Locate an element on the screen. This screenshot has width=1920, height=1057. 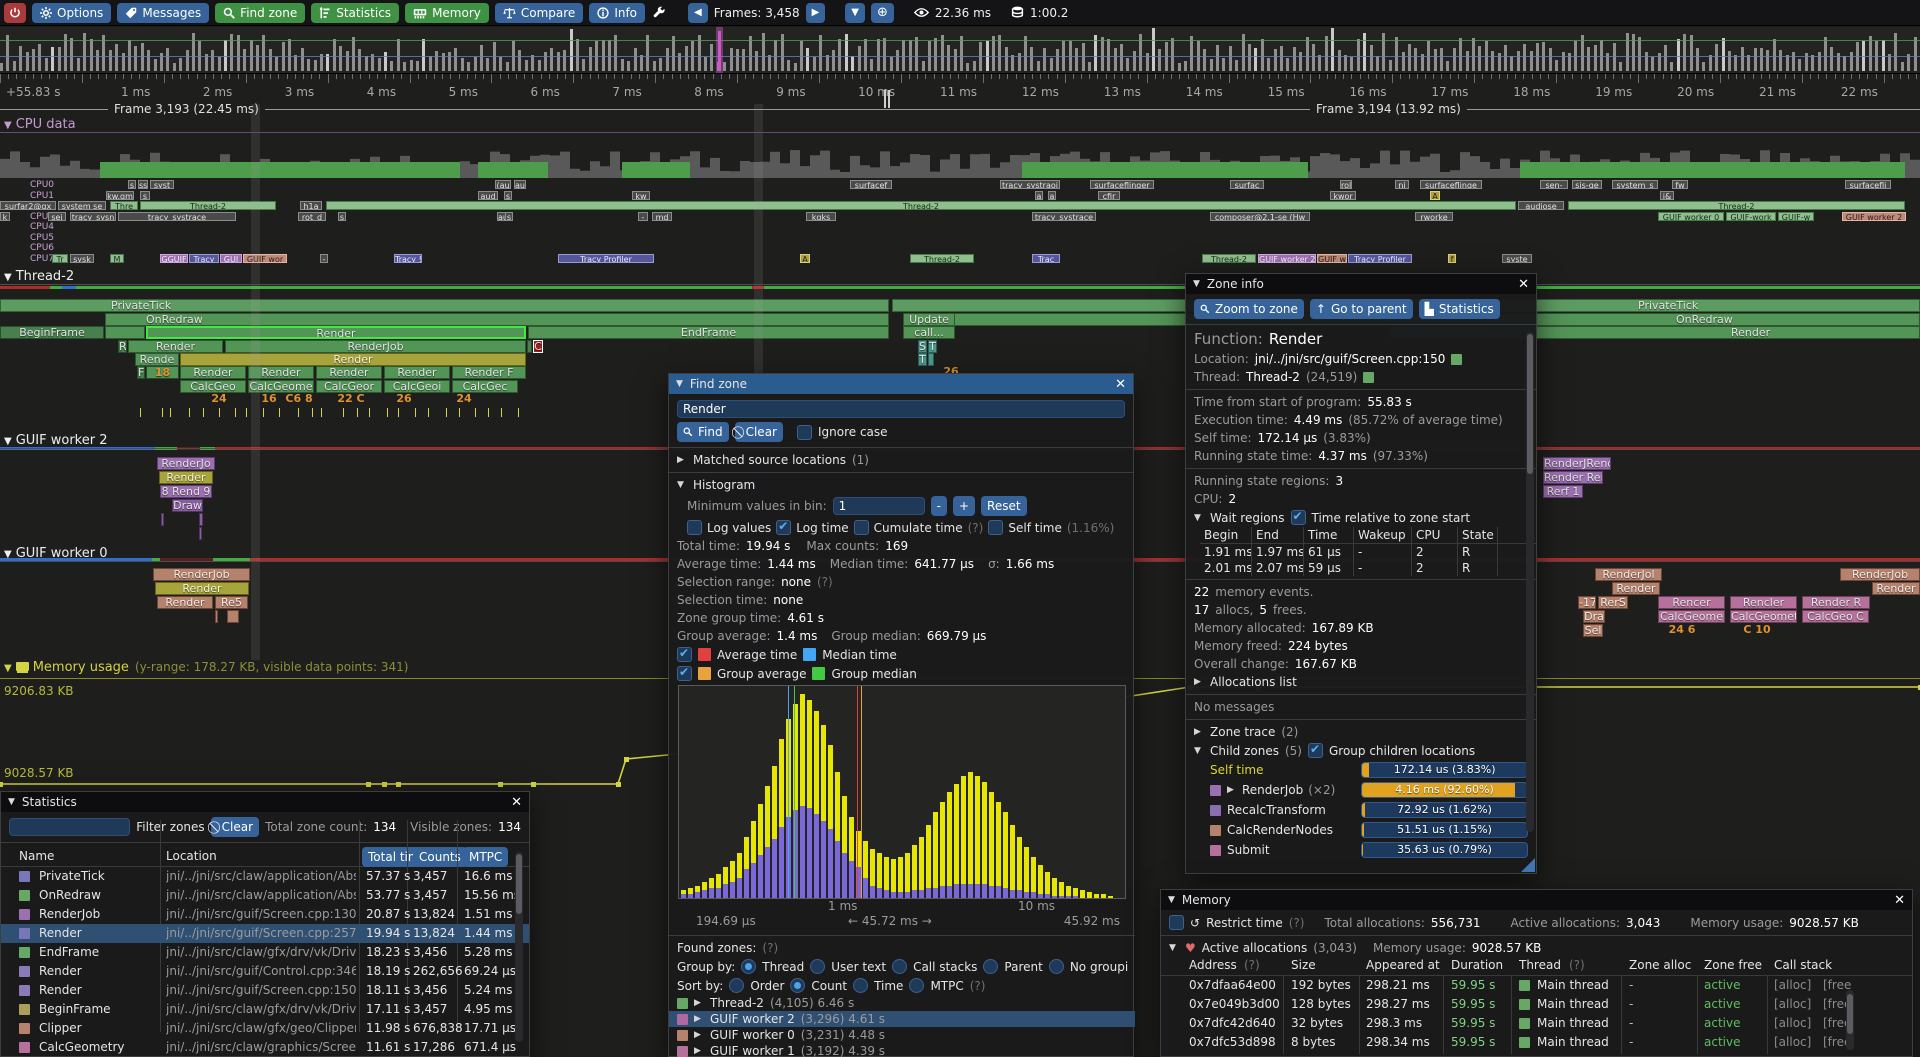
cpu-zone-chip: GUIF worker 2 is located at coordinates (1287, 258).